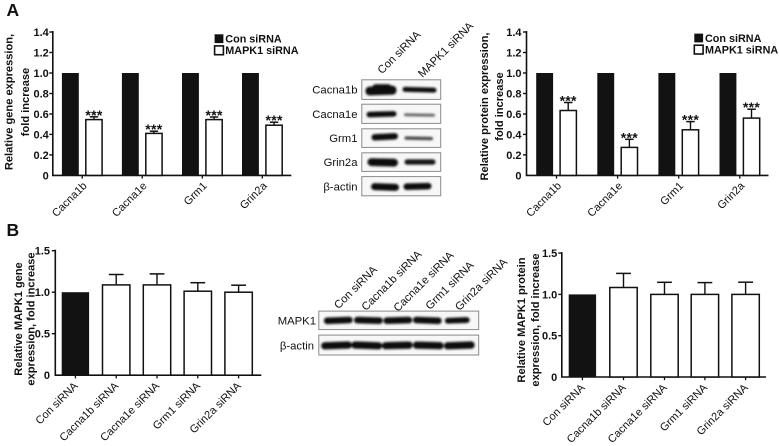  What do you see at coordinates (297, 322) in the screenshot?
I see `svg-text: MAPK1` at bounding box center [297, 322].